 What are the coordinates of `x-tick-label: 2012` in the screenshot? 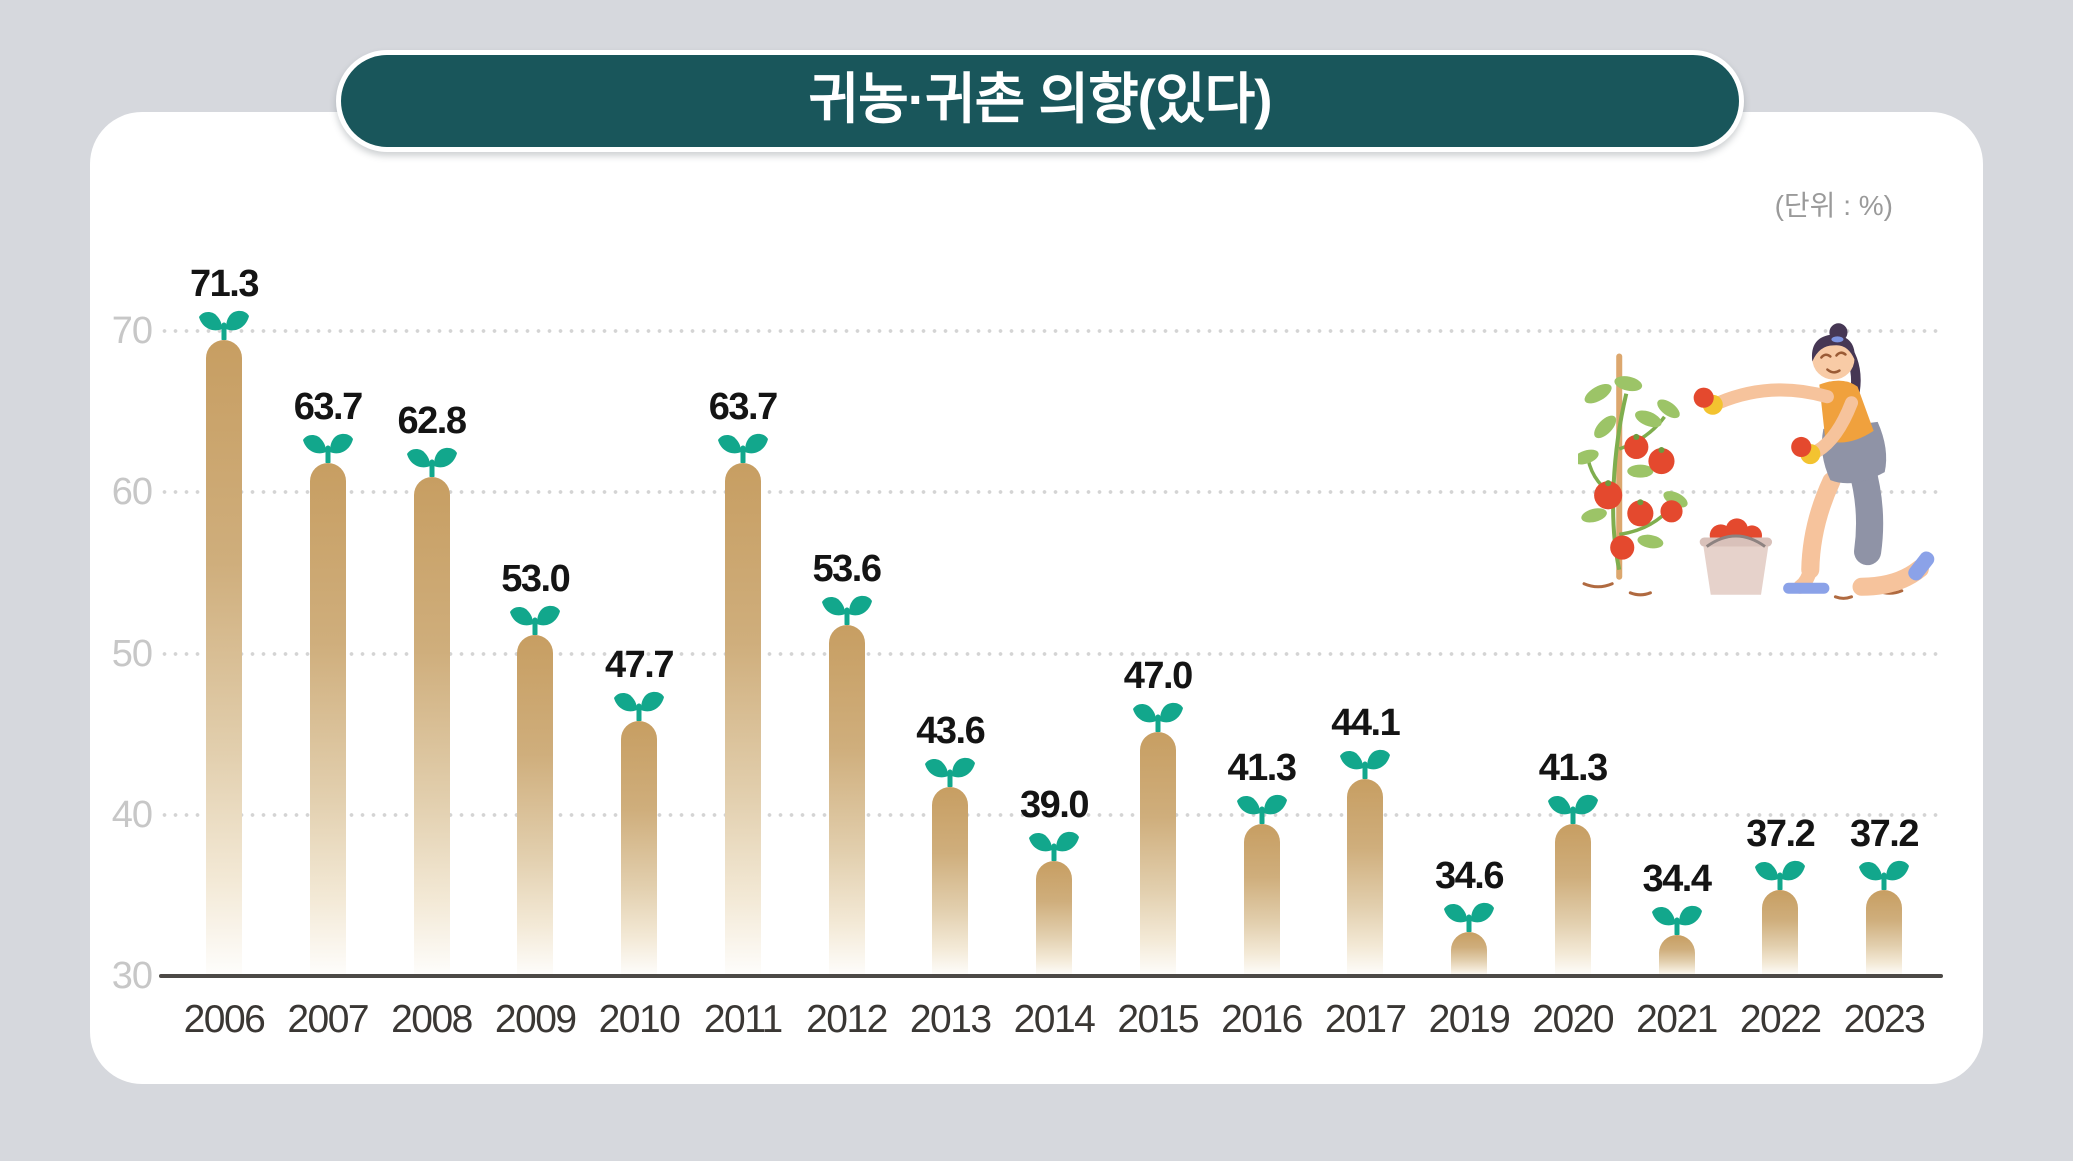 It's located at (847, 1019).